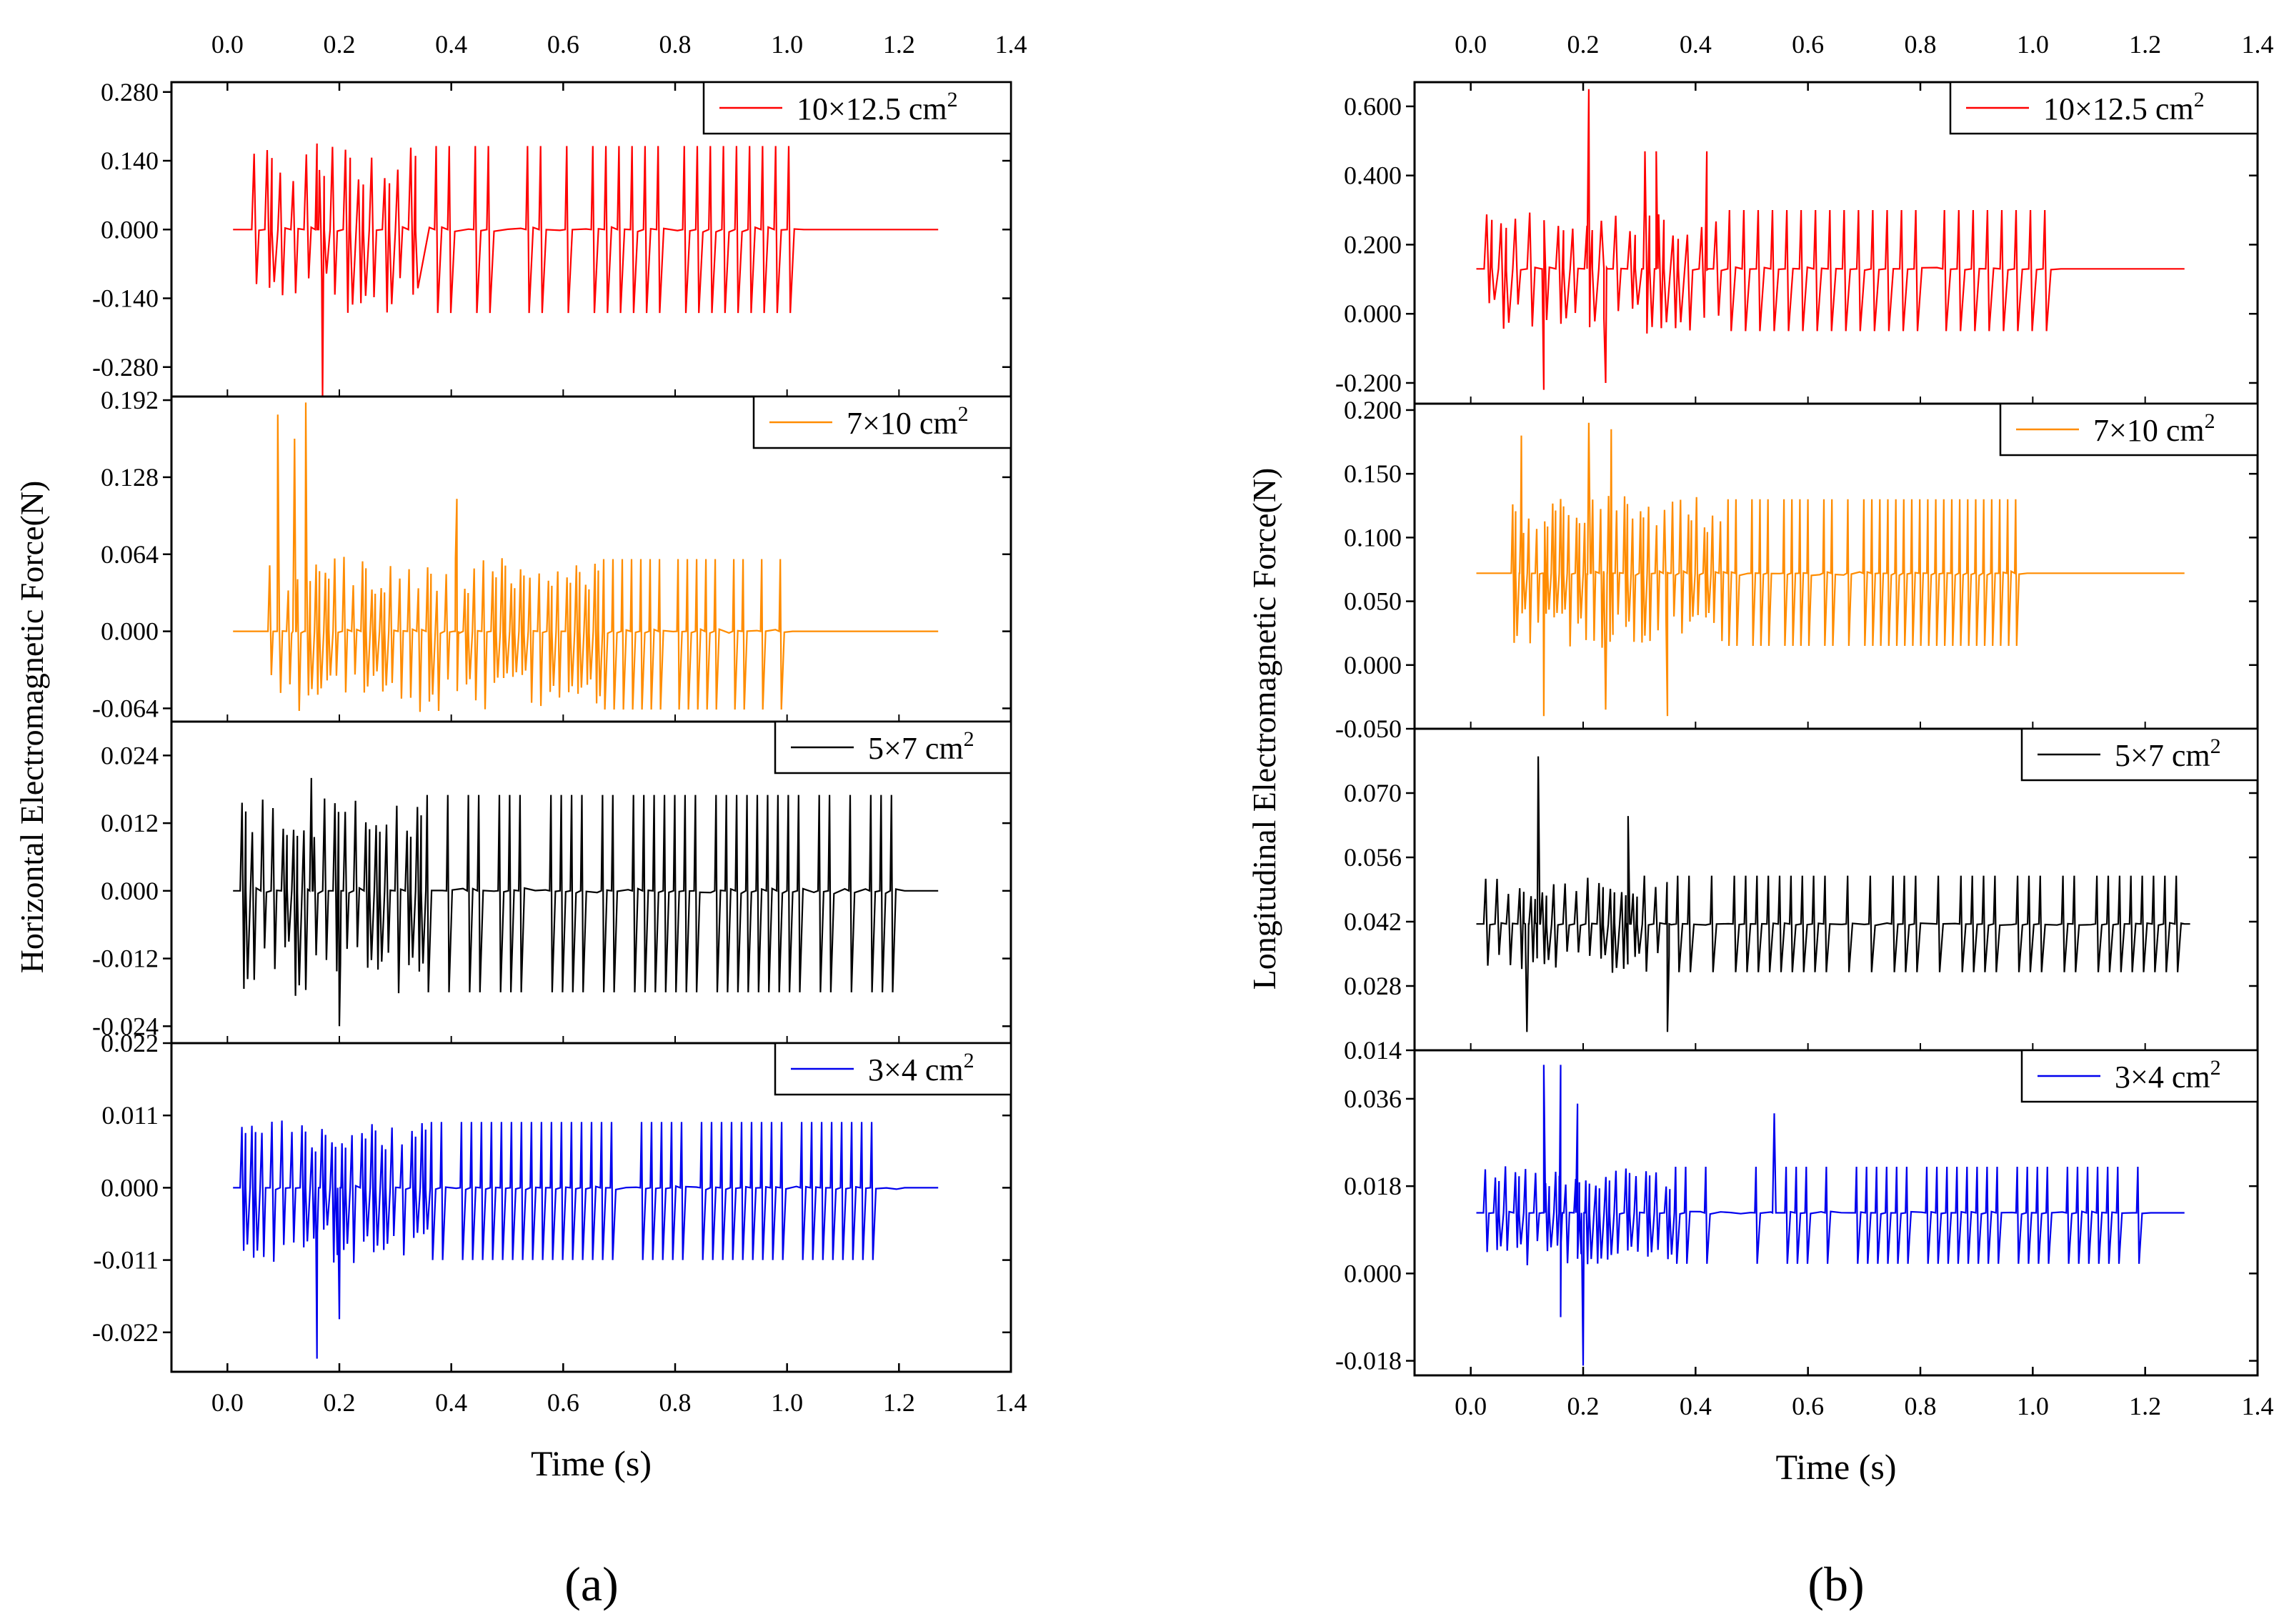  Describe the element at coordinates (1696, 1406) in the screenshot. I see `x-tick-label-bottom: 0.4` at that location.